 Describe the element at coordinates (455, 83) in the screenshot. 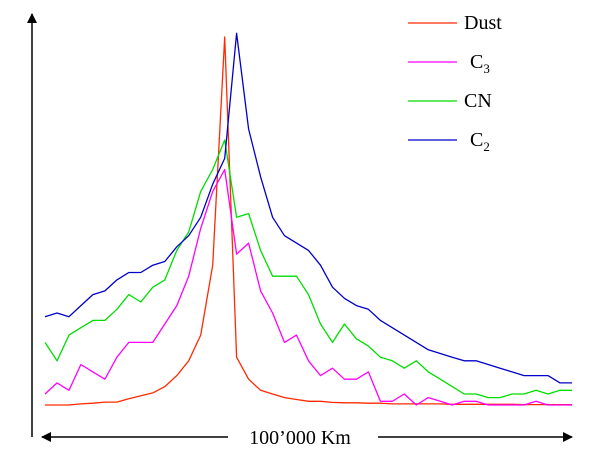

I see `legend: Dust C3 CN C2` at that location.